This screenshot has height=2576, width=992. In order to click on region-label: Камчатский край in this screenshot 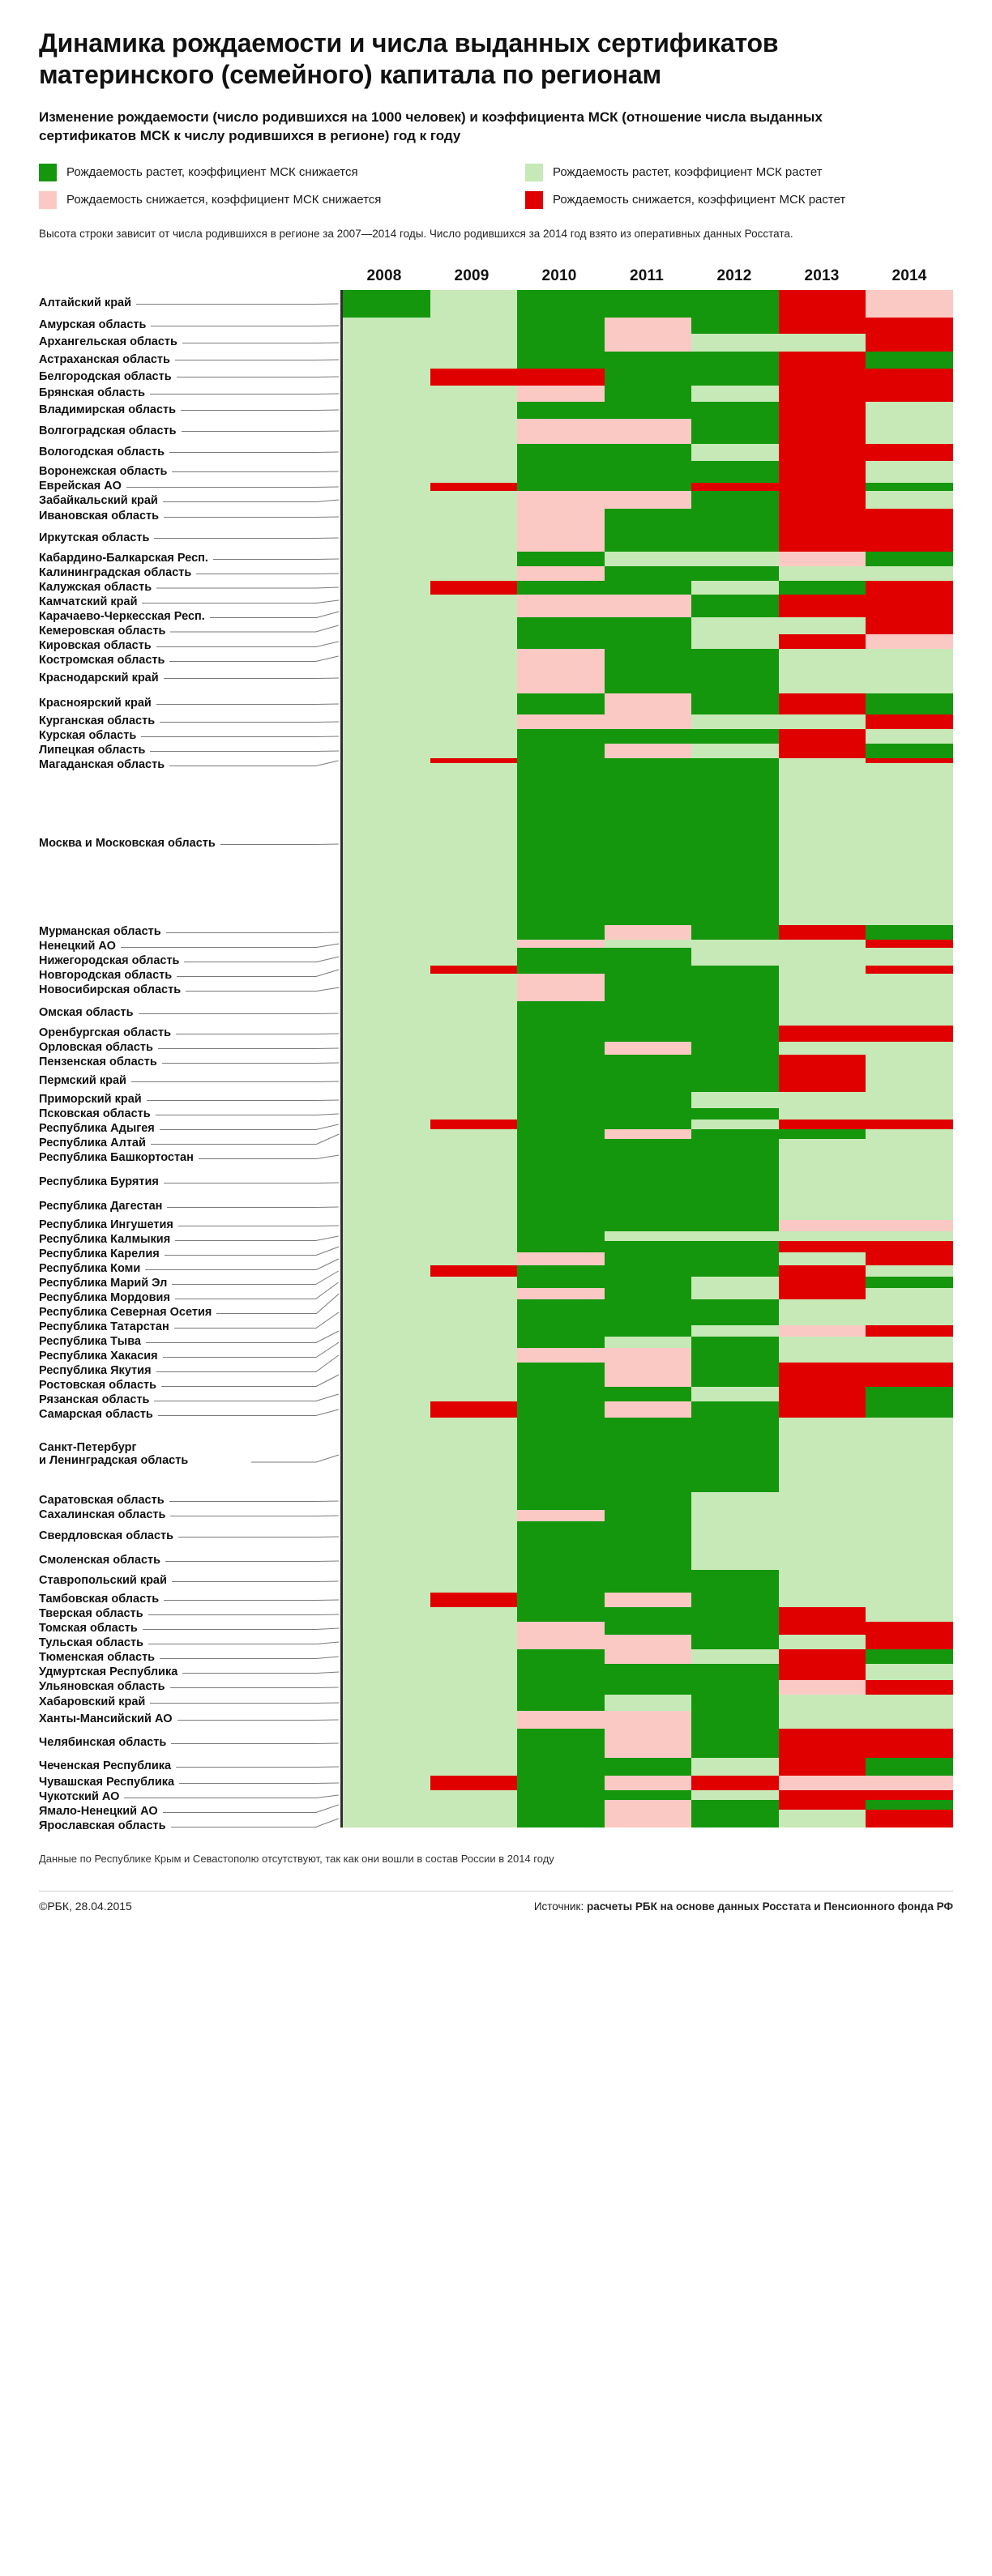, I will do `click(91, 602)`.